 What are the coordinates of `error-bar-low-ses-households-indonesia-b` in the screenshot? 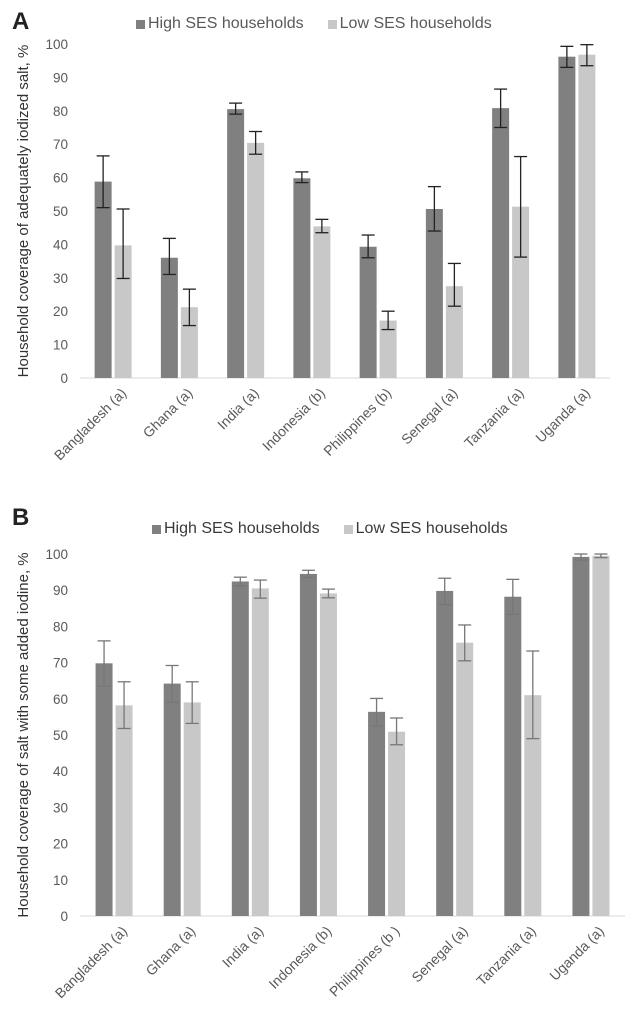 It's located at (328, 593).